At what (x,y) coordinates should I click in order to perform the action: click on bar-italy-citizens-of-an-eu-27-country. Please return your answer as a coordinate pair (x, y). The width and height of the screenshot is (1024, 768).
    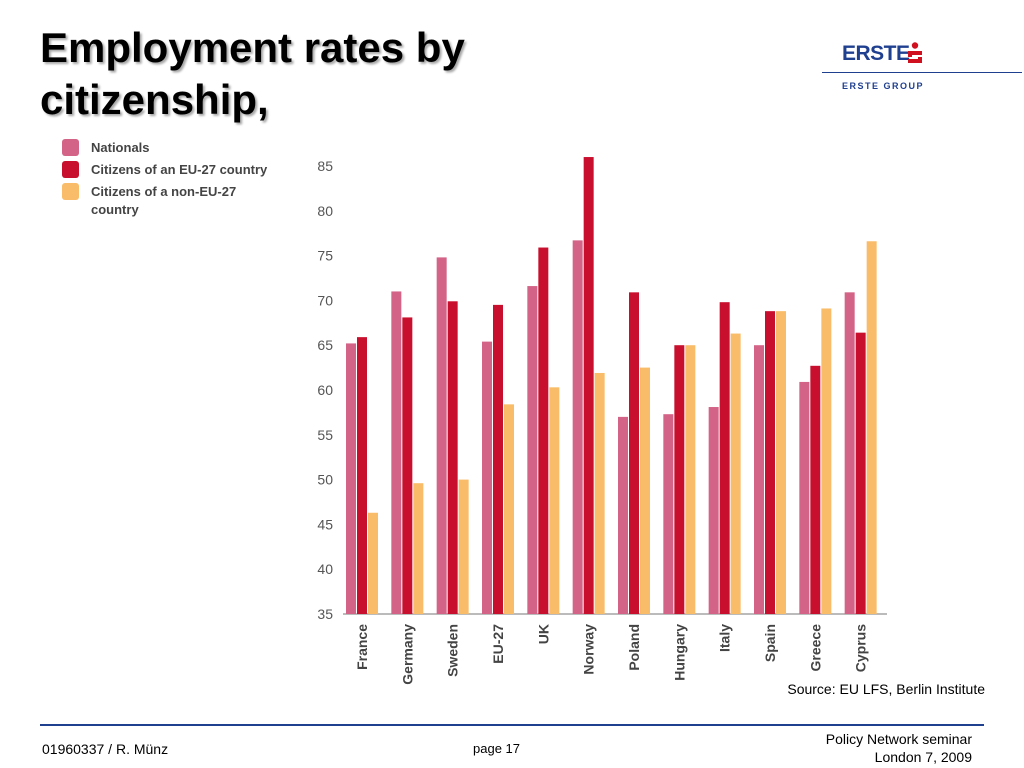
    Looking at the image, I should click on (724, 458).